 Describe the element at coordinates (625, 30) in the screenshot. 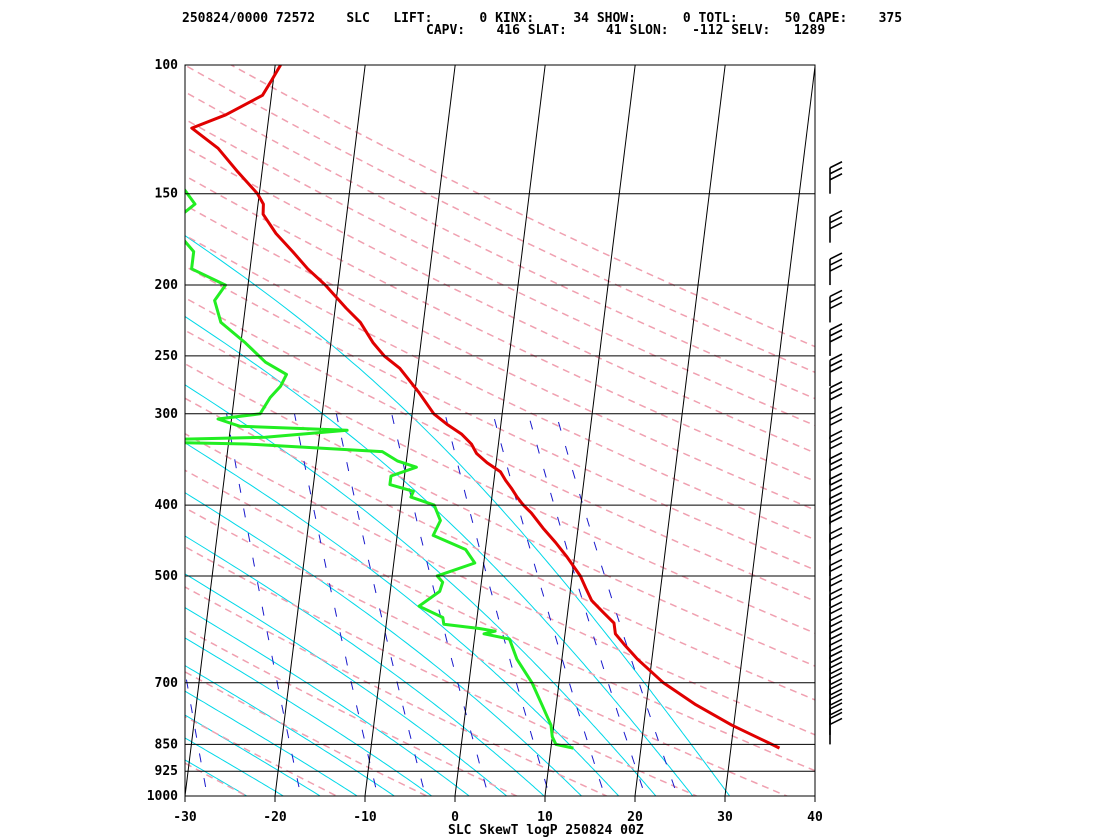

I see `header-line-2: CAPV: 416 SLAT: 41 SLON: -112 SELV: 1289` at that location.